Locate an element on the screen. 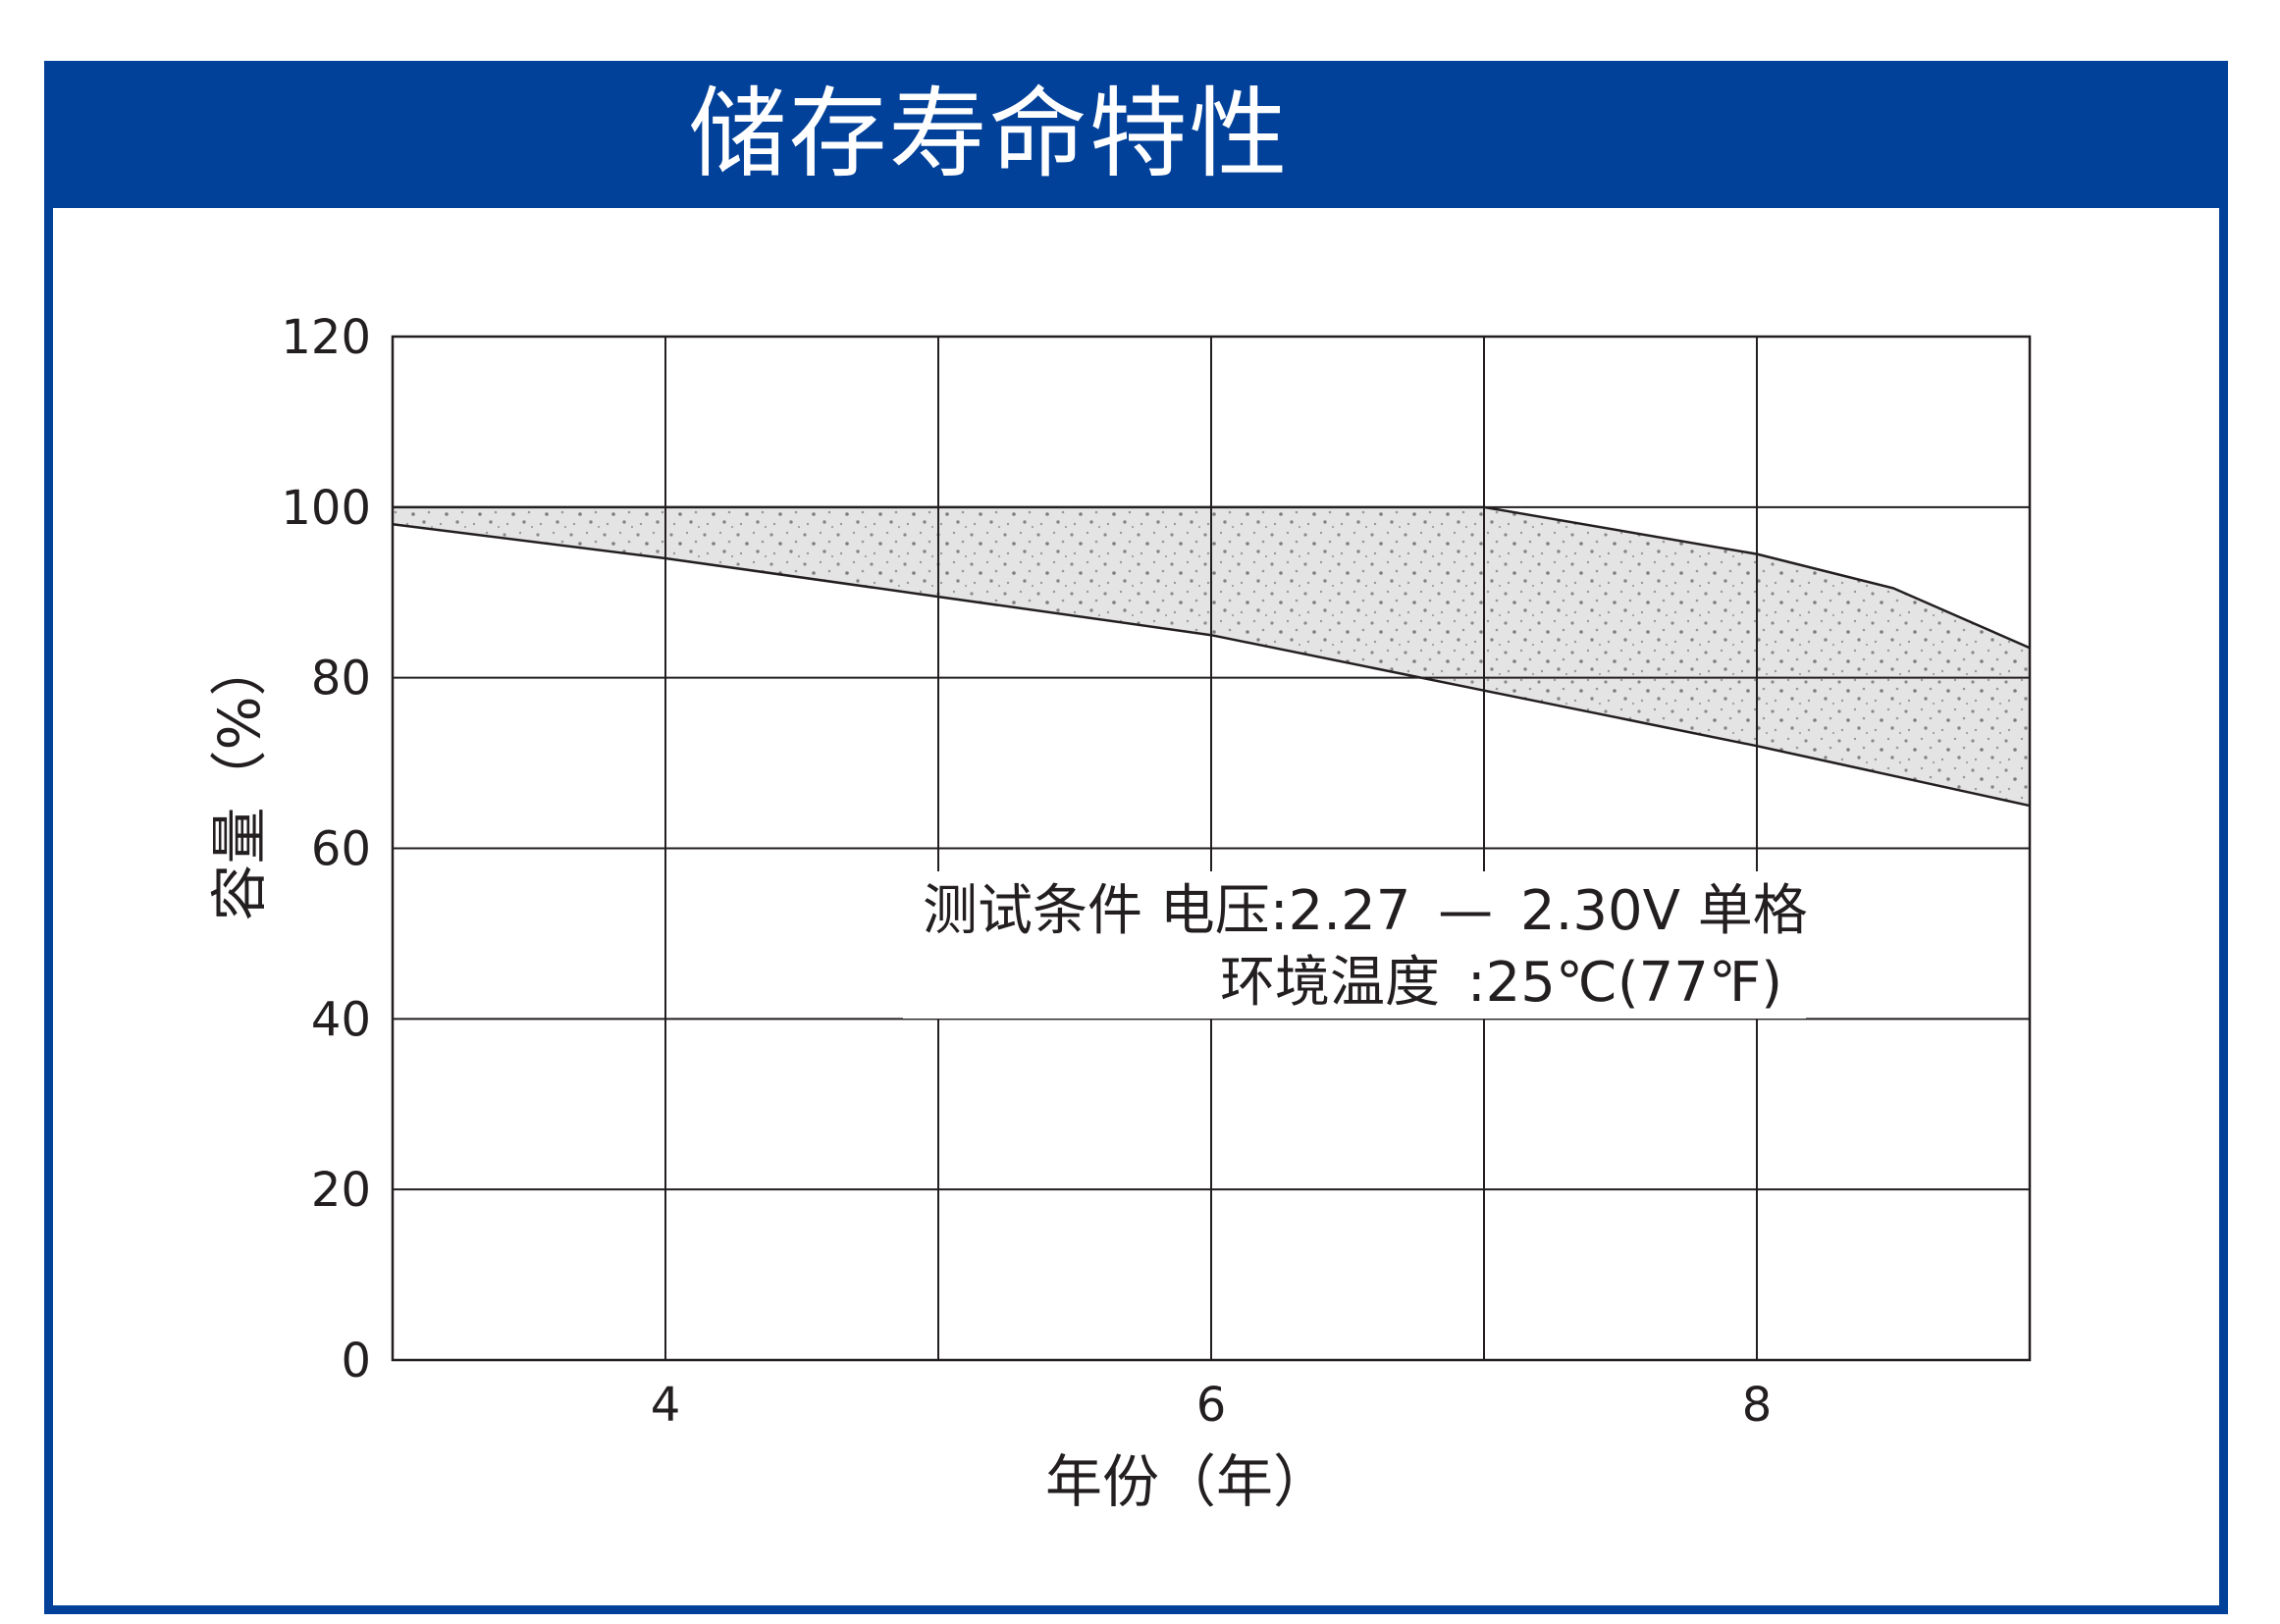 This screenshot has width=2280, height=1624. y-axis-title: 容量（%） is located at coordinates (239, 779).